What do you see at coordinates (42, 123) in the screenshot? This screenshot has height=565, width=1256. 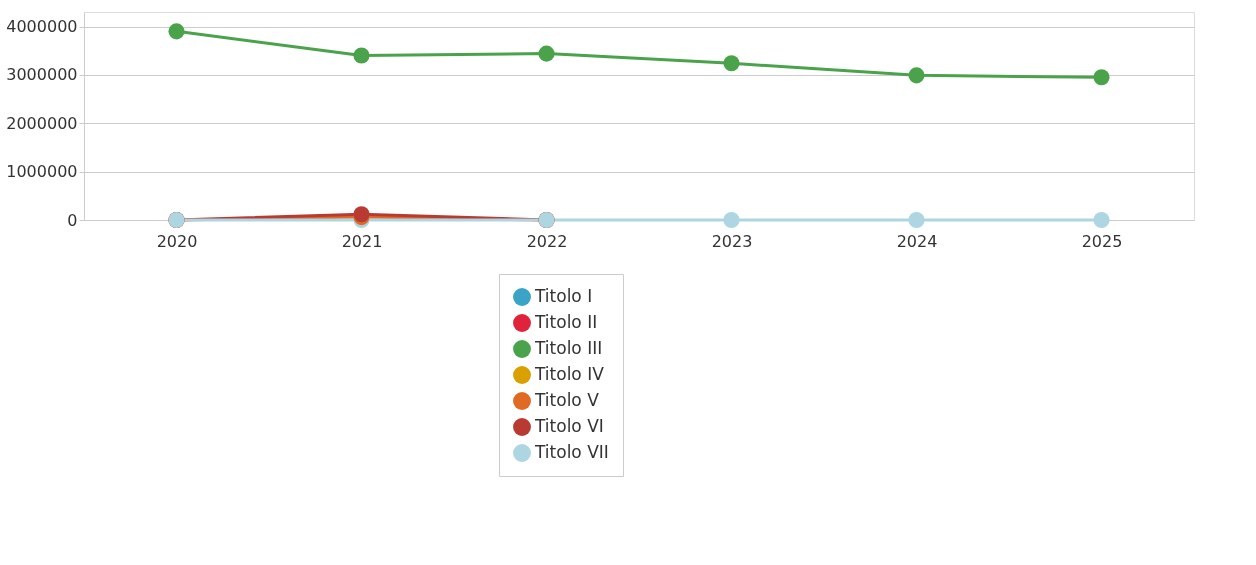 I see `y-tick-label: 2000000` at bounding box center [42, 123].